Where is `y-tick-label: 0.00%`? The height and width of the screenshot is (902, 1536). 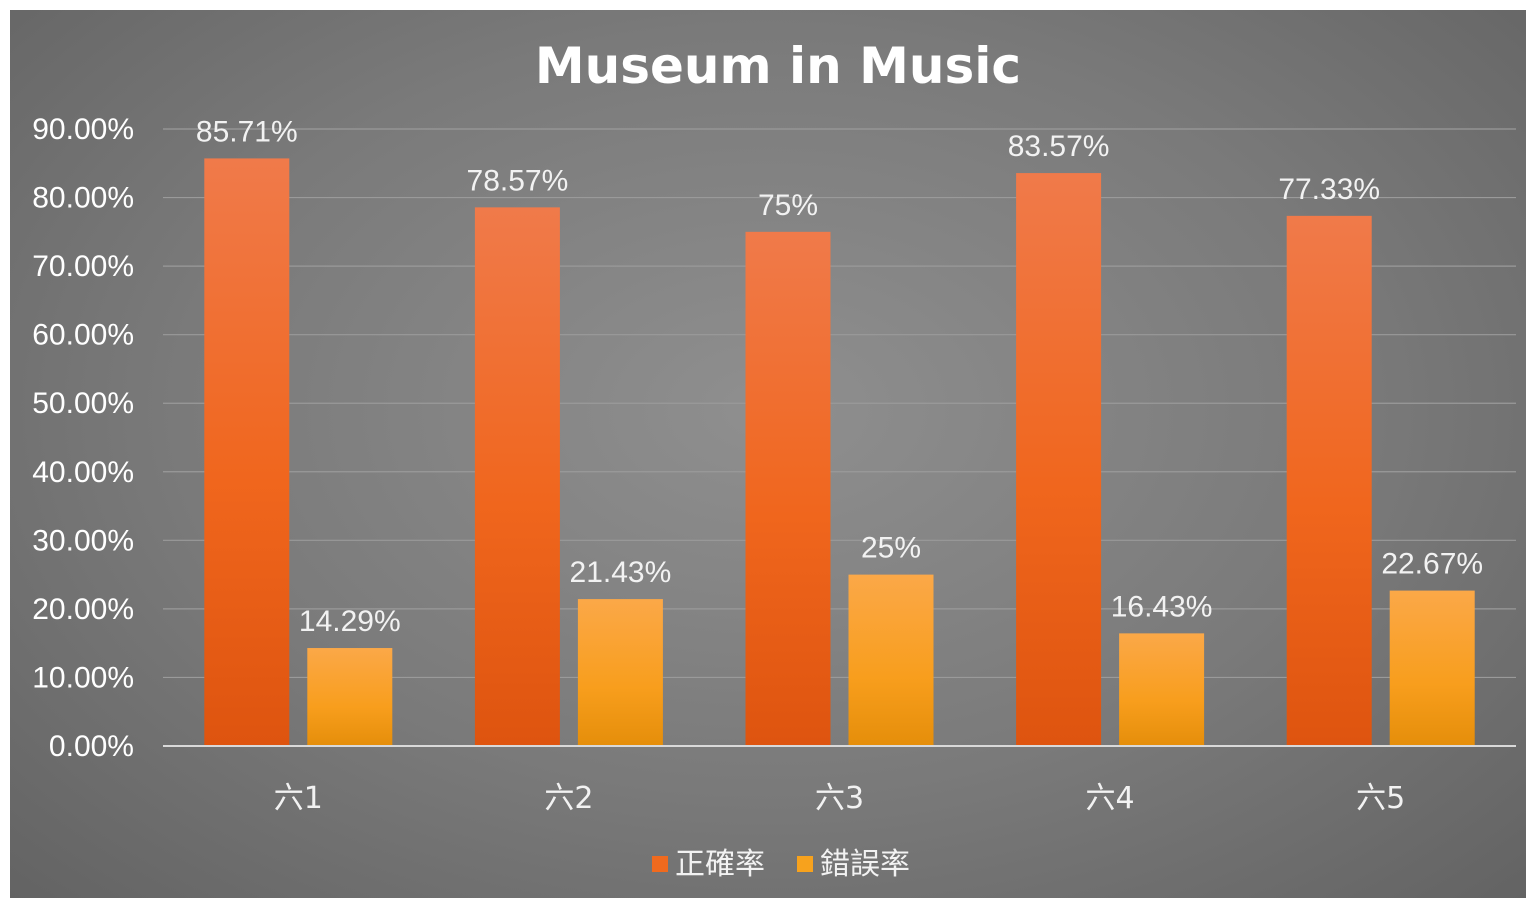
y-tick-label: 0.00% is located at coordinates (91, 746).